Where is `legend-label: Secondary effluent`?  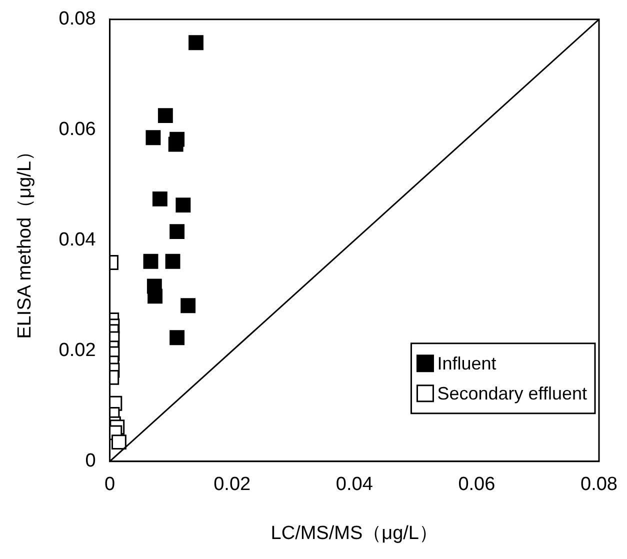 legend-label: Secondary effluent is located at coordinates (512, 393).